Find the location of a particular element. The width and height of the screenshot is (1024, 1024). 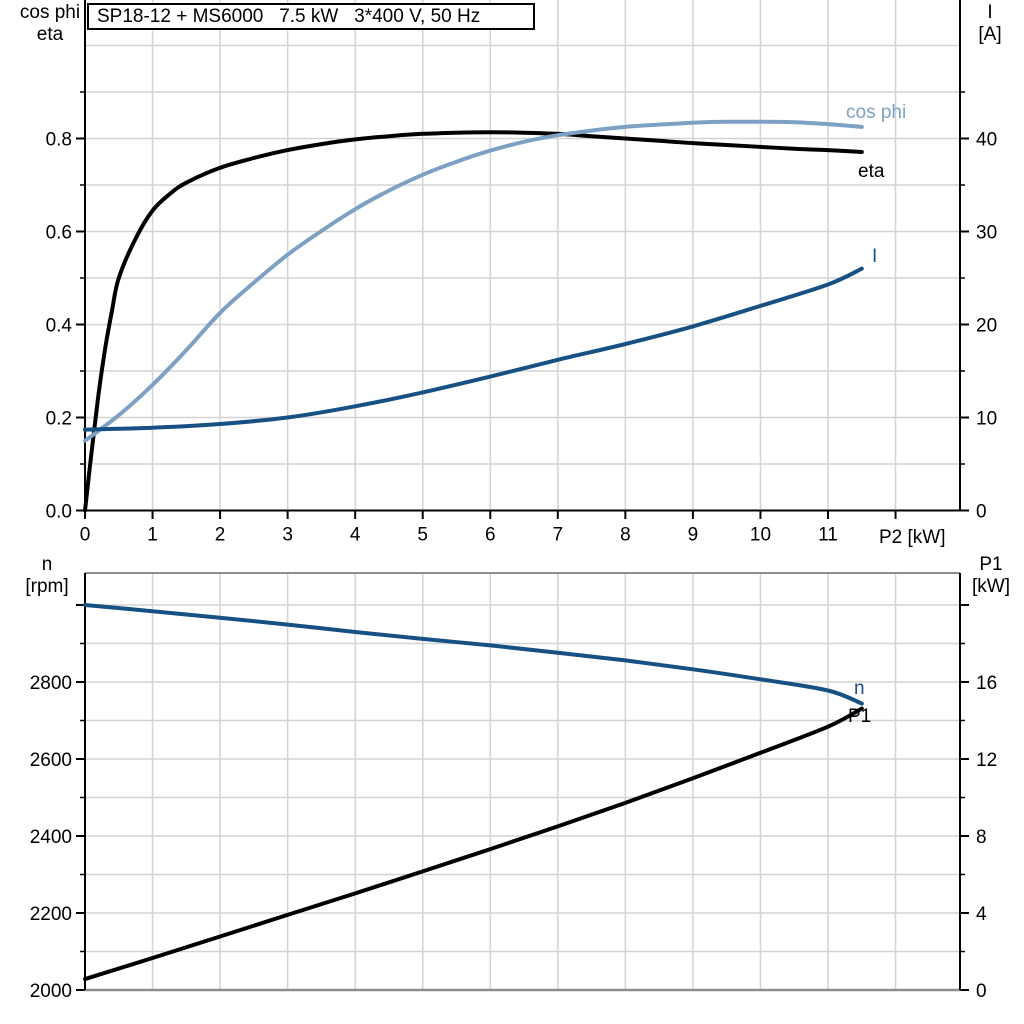

current-axis-unit: [A] is located at coordinates (990, 34).